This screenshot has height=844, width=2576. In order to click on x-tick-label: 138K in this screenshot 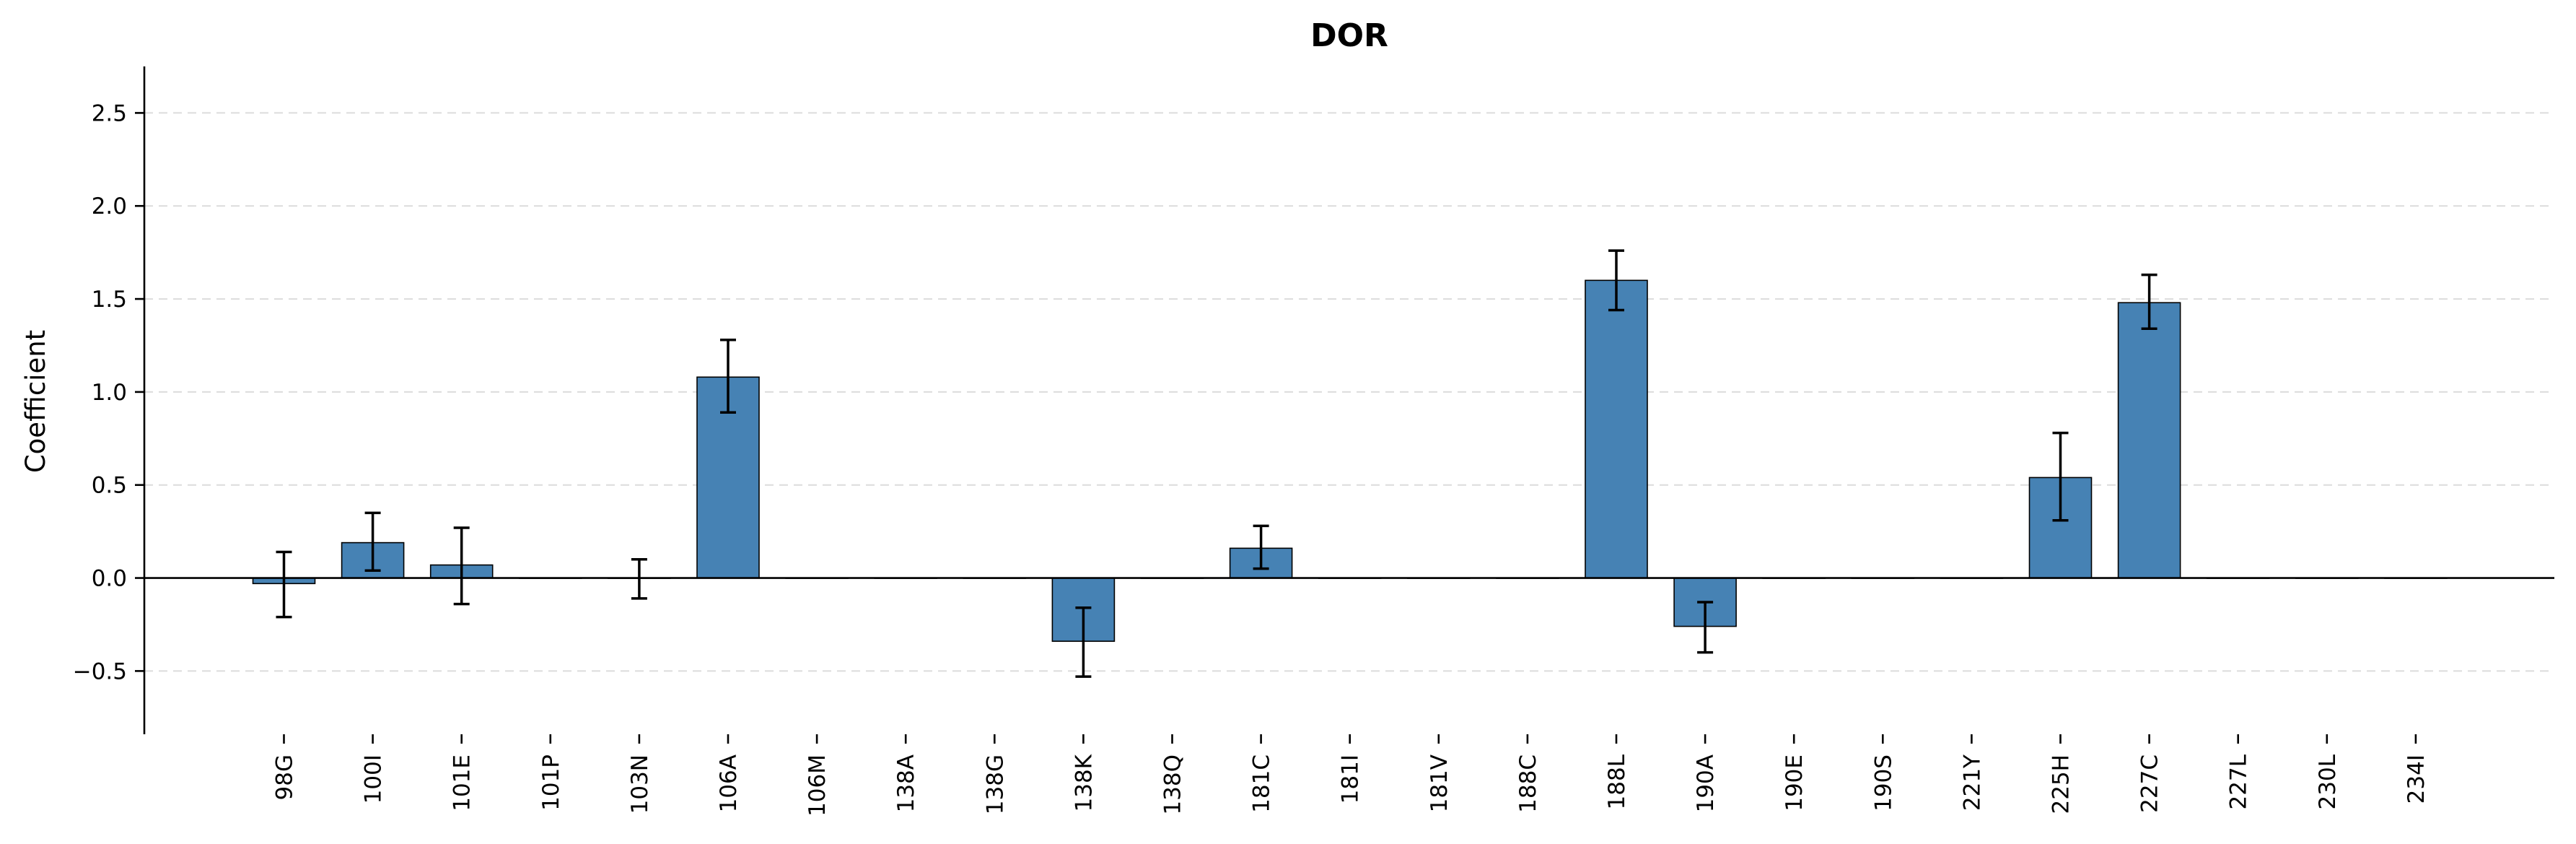, I will do `click(1084, 783)`.